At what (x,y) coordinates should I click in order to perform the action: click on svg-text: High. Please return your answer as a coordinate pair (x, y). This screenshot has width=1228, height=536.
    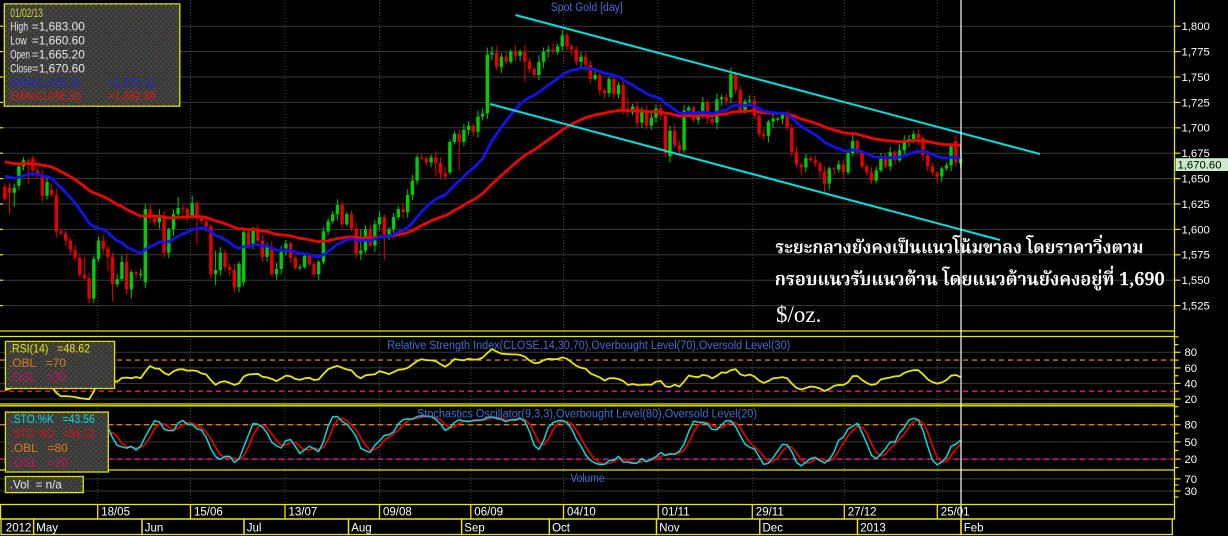
    Looking at the image, I should click on (19, 27).